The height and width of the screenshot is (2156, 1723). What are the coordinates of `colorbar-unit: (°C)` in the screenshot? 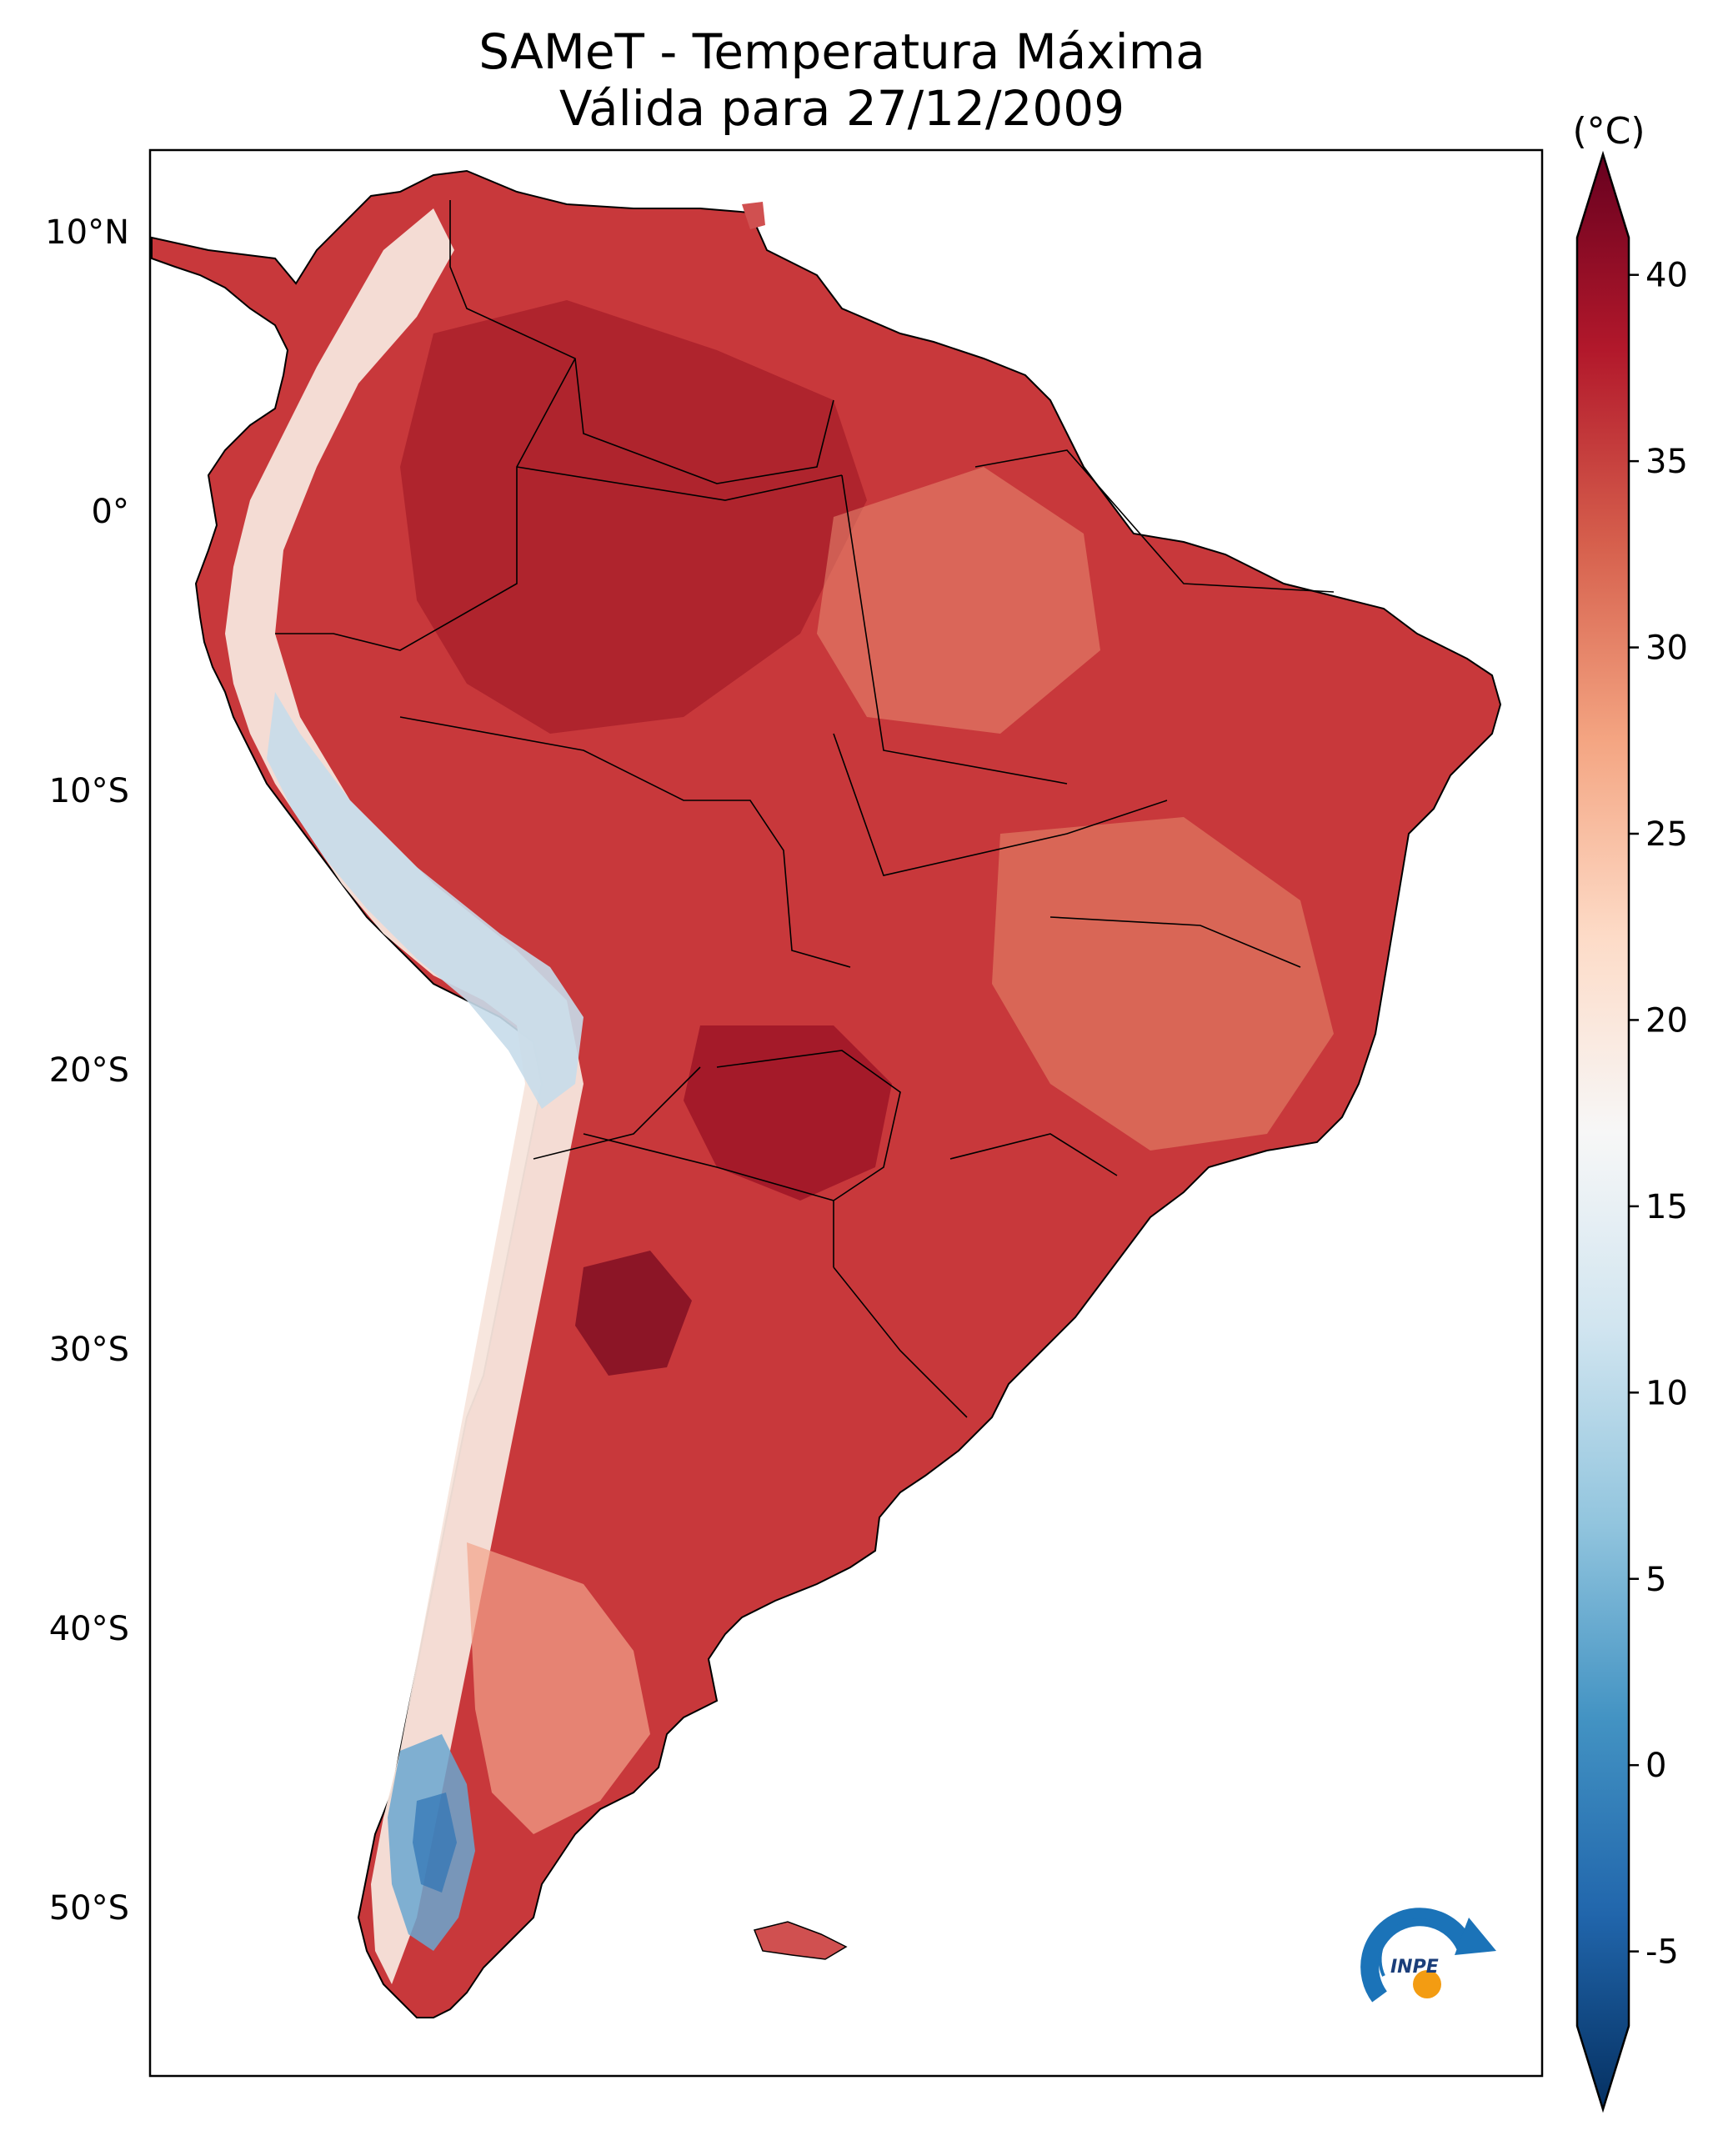 It's located at (1609, 131).